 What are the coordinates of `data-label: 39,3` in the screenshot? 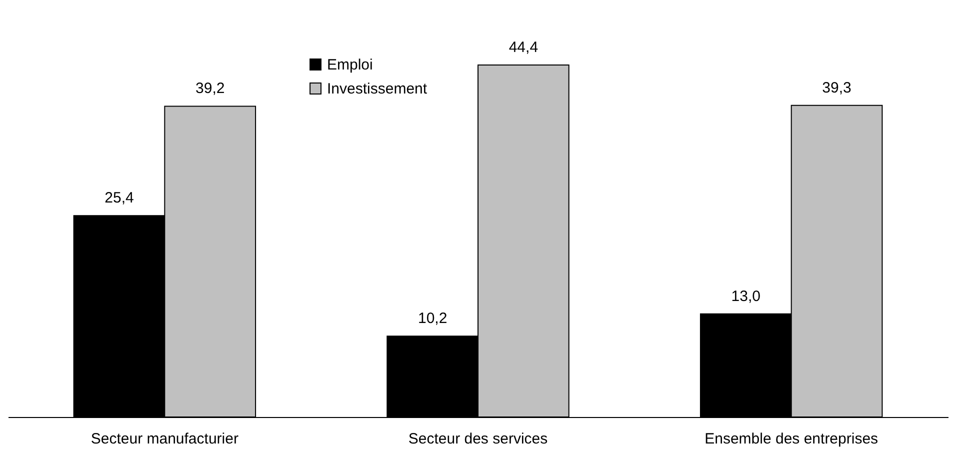 It's located at (837, 87).